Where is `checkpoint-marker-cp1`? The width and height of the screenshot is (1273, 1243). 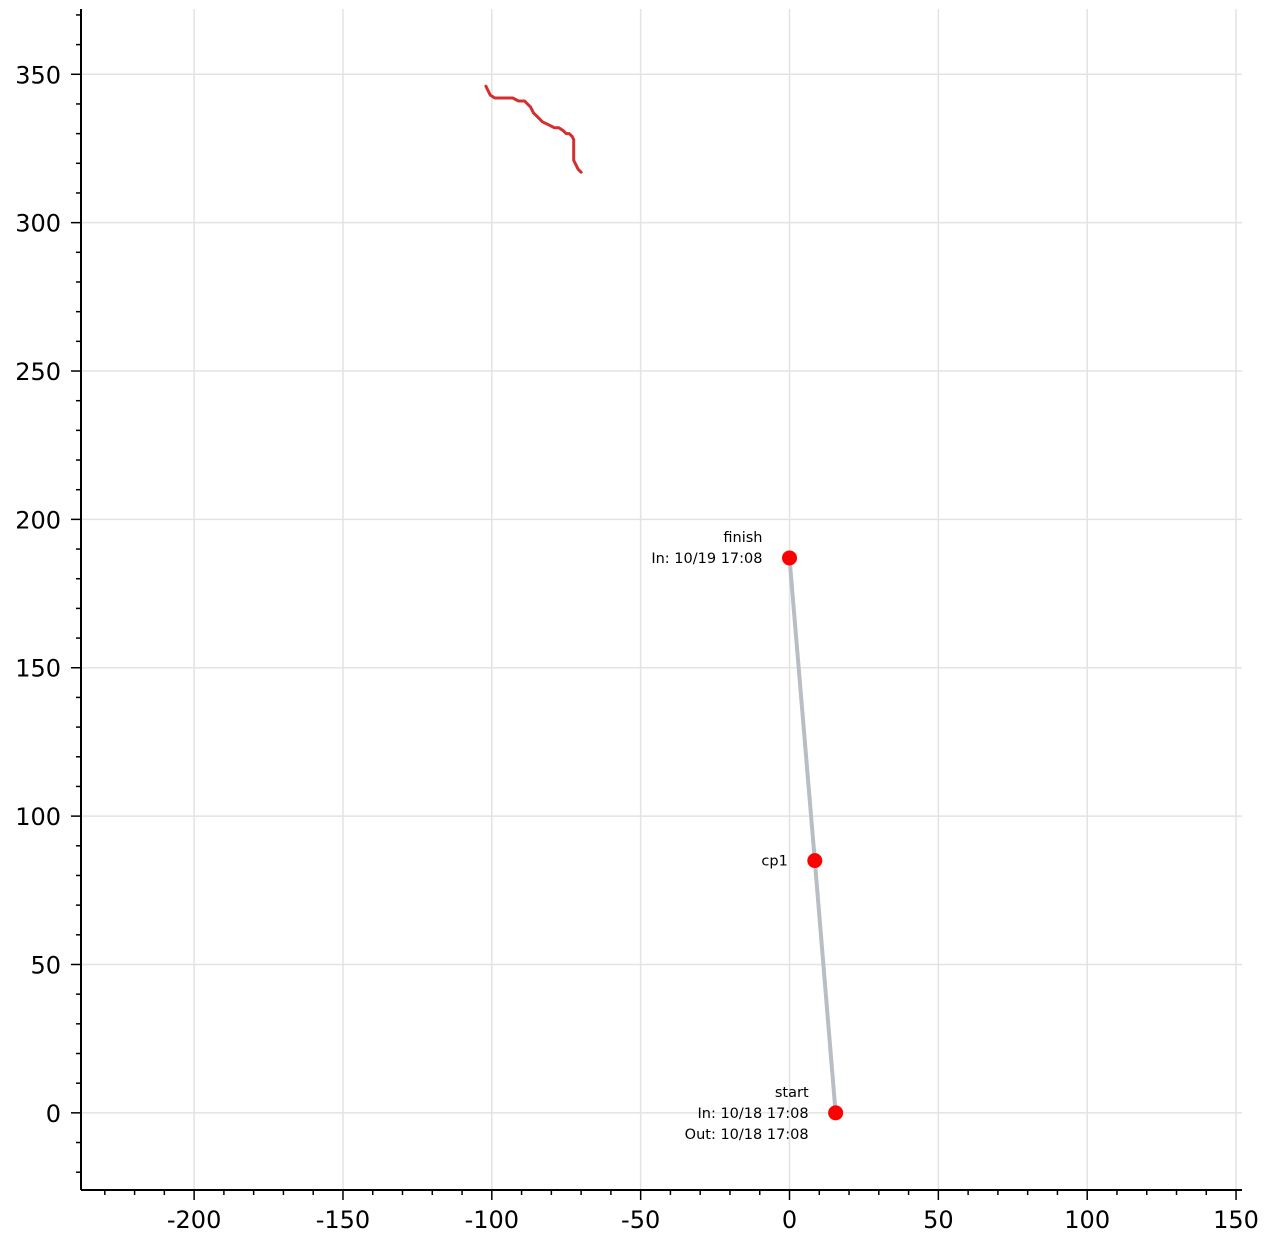
checkpoint-marker-cp1 is located at coordinates (815, 861).